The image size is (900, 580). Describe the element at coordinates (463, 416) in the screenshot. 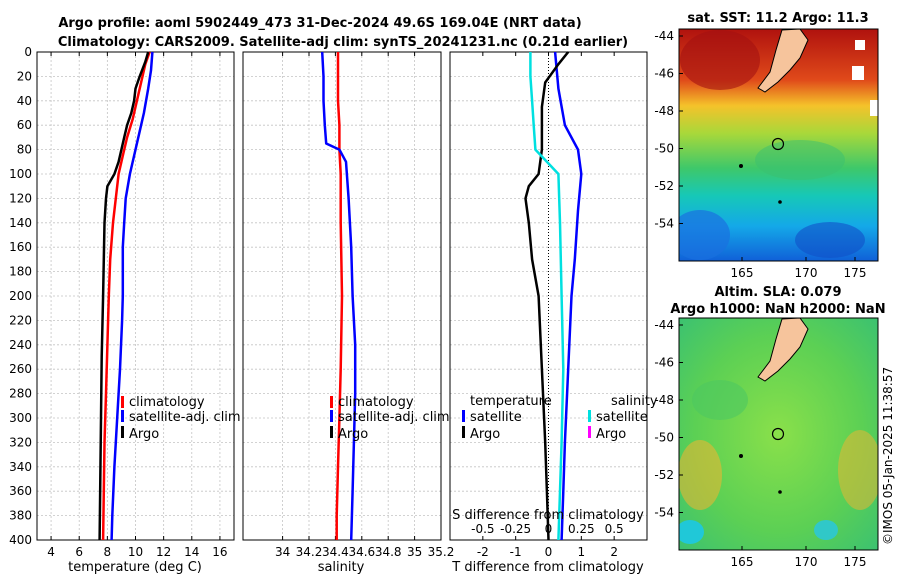

I see `legend-swatch-t-sat` at that location.